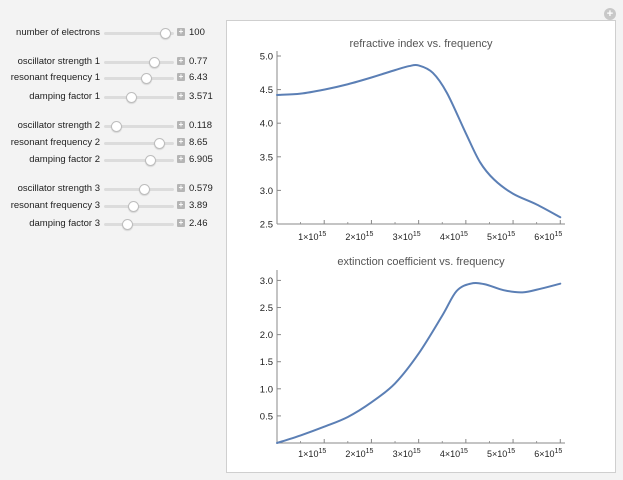  Describe the element at coordinates (111, 189) in the screenshot. I see `control-row: oscillator strength 3 +0.579` at that location.